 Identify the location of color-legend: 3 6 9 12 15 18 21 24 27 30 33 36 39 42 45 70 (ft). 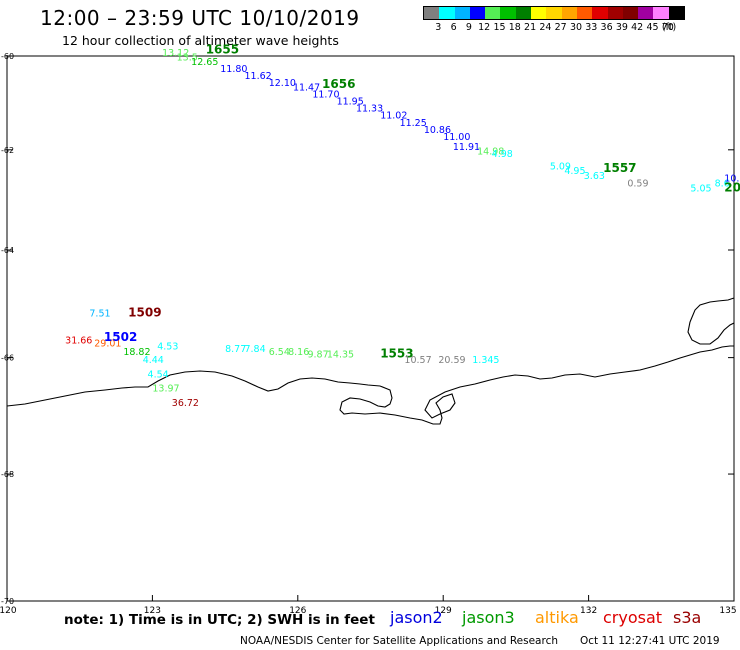
(554, 20).